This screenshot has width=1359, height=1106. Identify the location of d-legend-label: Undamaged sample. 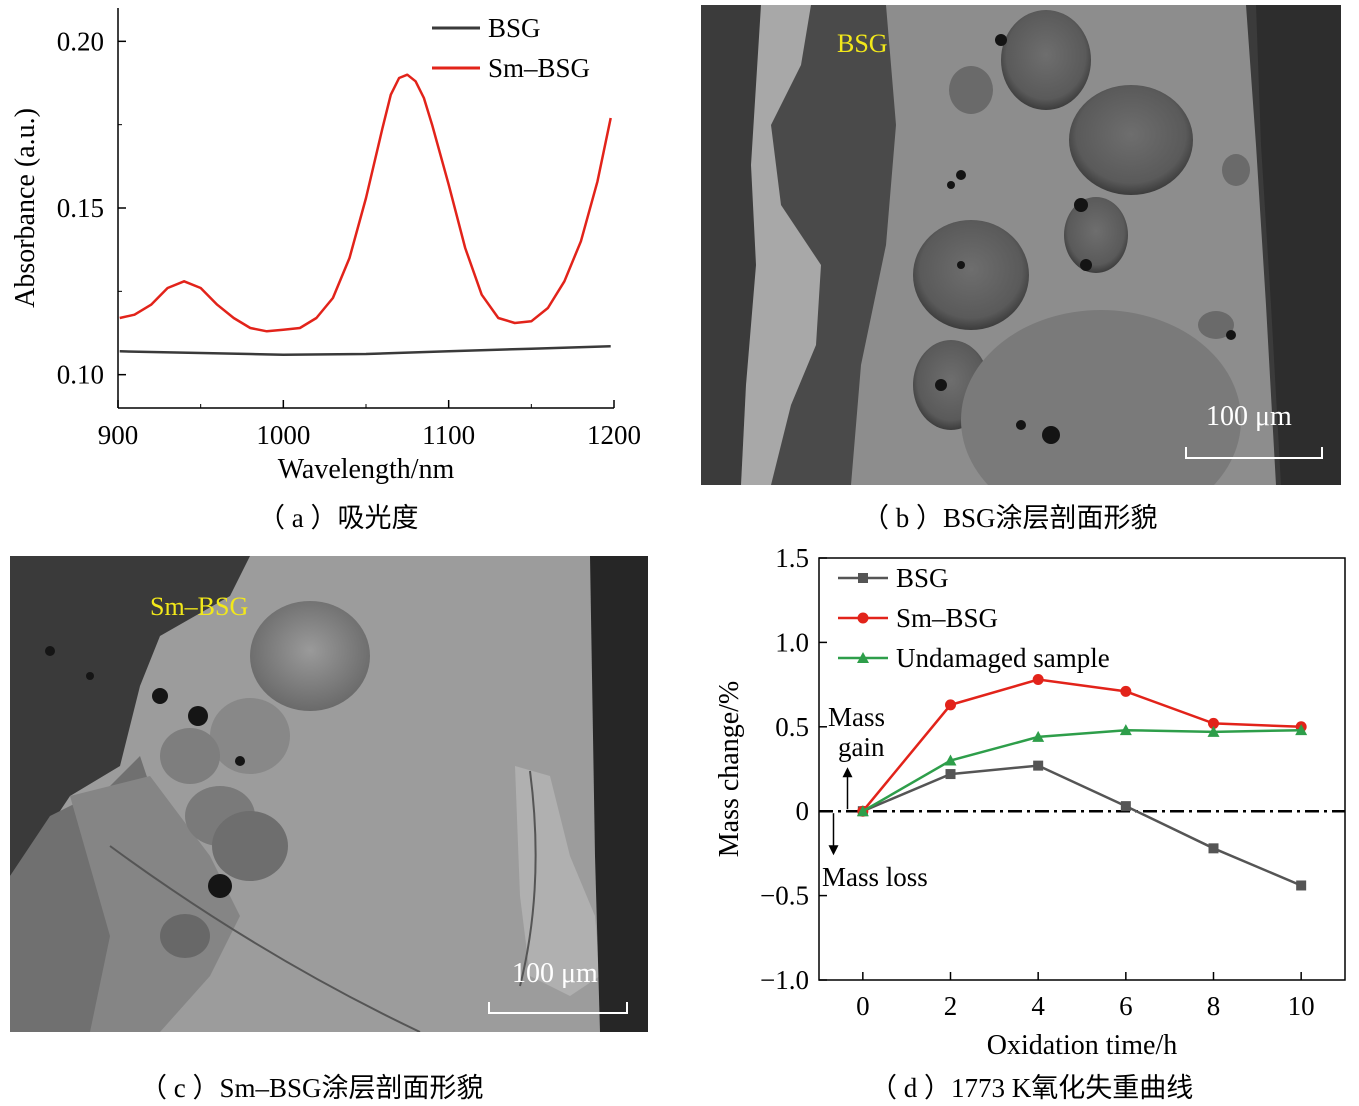
(1003, 658).